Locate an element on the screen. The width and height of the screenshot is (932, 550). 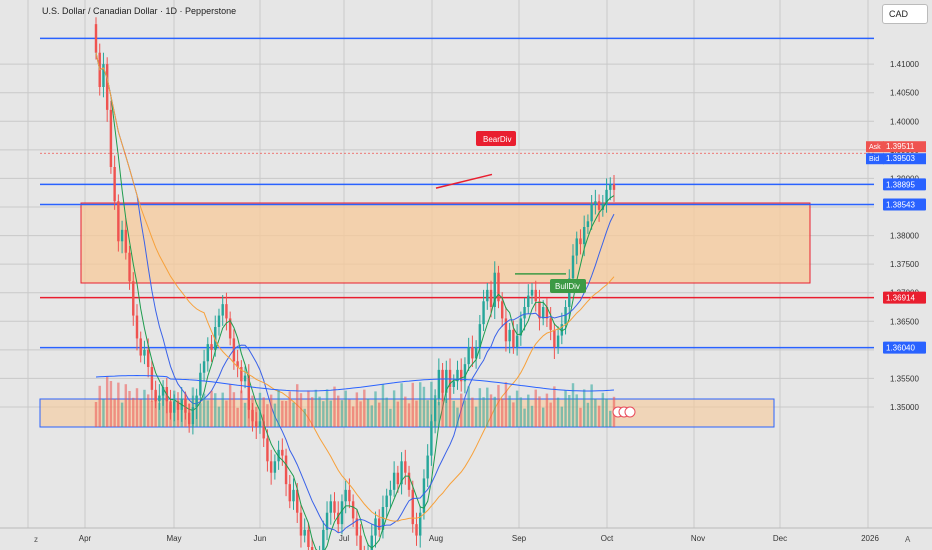
price-tick-label: 1.36500 is located at coordinates (904, 321).